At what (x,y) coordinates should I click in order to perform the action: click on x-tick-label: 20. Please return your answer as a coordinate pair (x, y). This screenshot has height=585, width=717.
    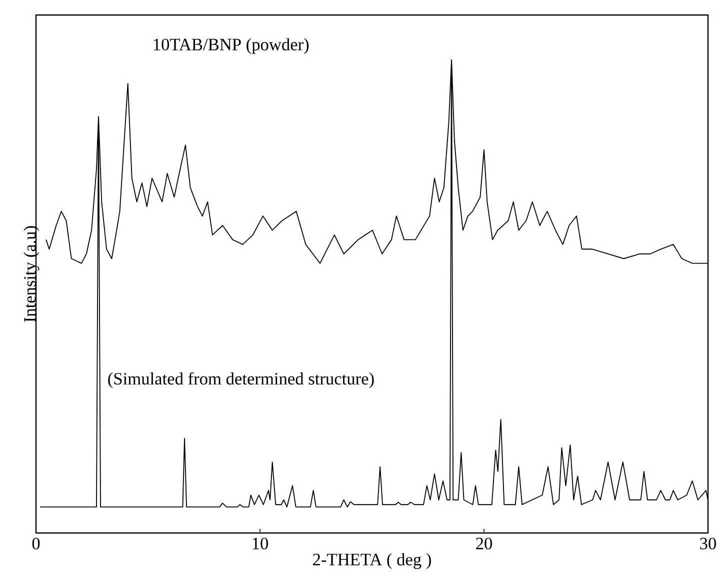
    Looking at the image, I should click on (484, 544).